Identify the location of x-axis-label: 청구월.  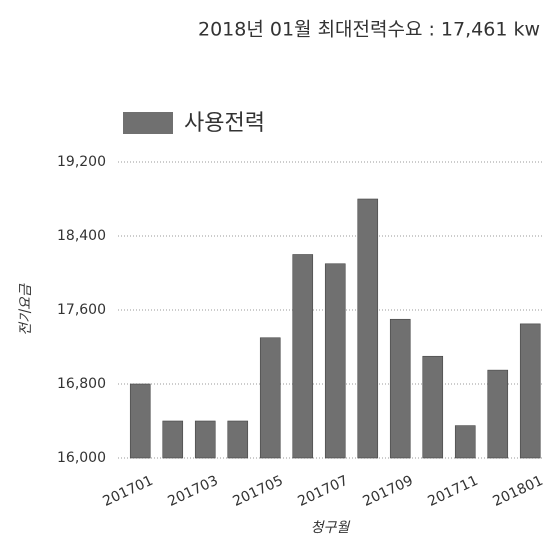
(331, 528).